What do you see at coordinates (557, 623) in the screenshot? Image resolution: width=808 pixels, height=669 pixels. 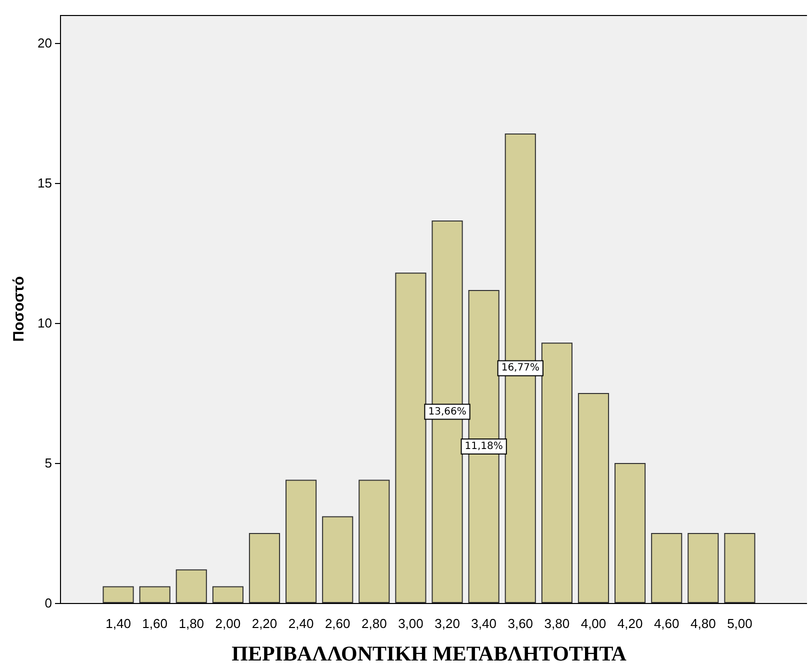 I see `x-tick-label: 3,80` at bounding box center [557, 623].